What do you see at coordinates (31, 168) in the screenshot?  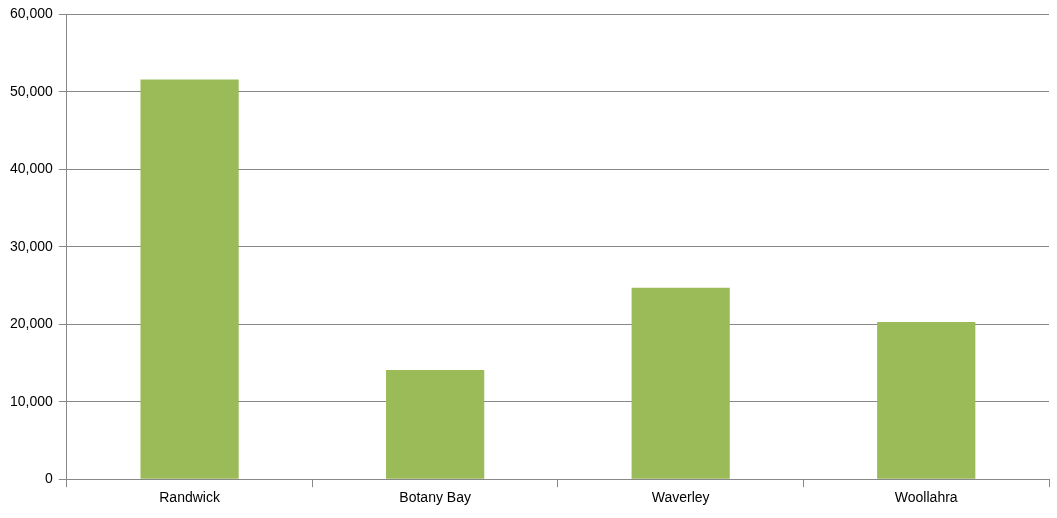 I see `y-tick-label: 40,000` at bounding box center [31, 168].